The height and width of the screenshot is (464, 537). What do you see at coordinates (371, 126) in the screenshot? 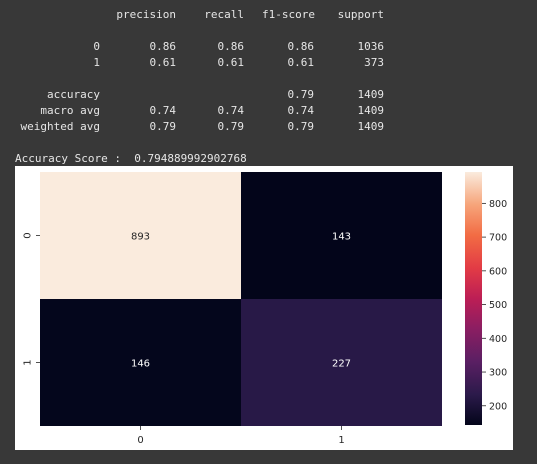
I see `weighted-avg-support: 1409` at bounding box center [371, 126].